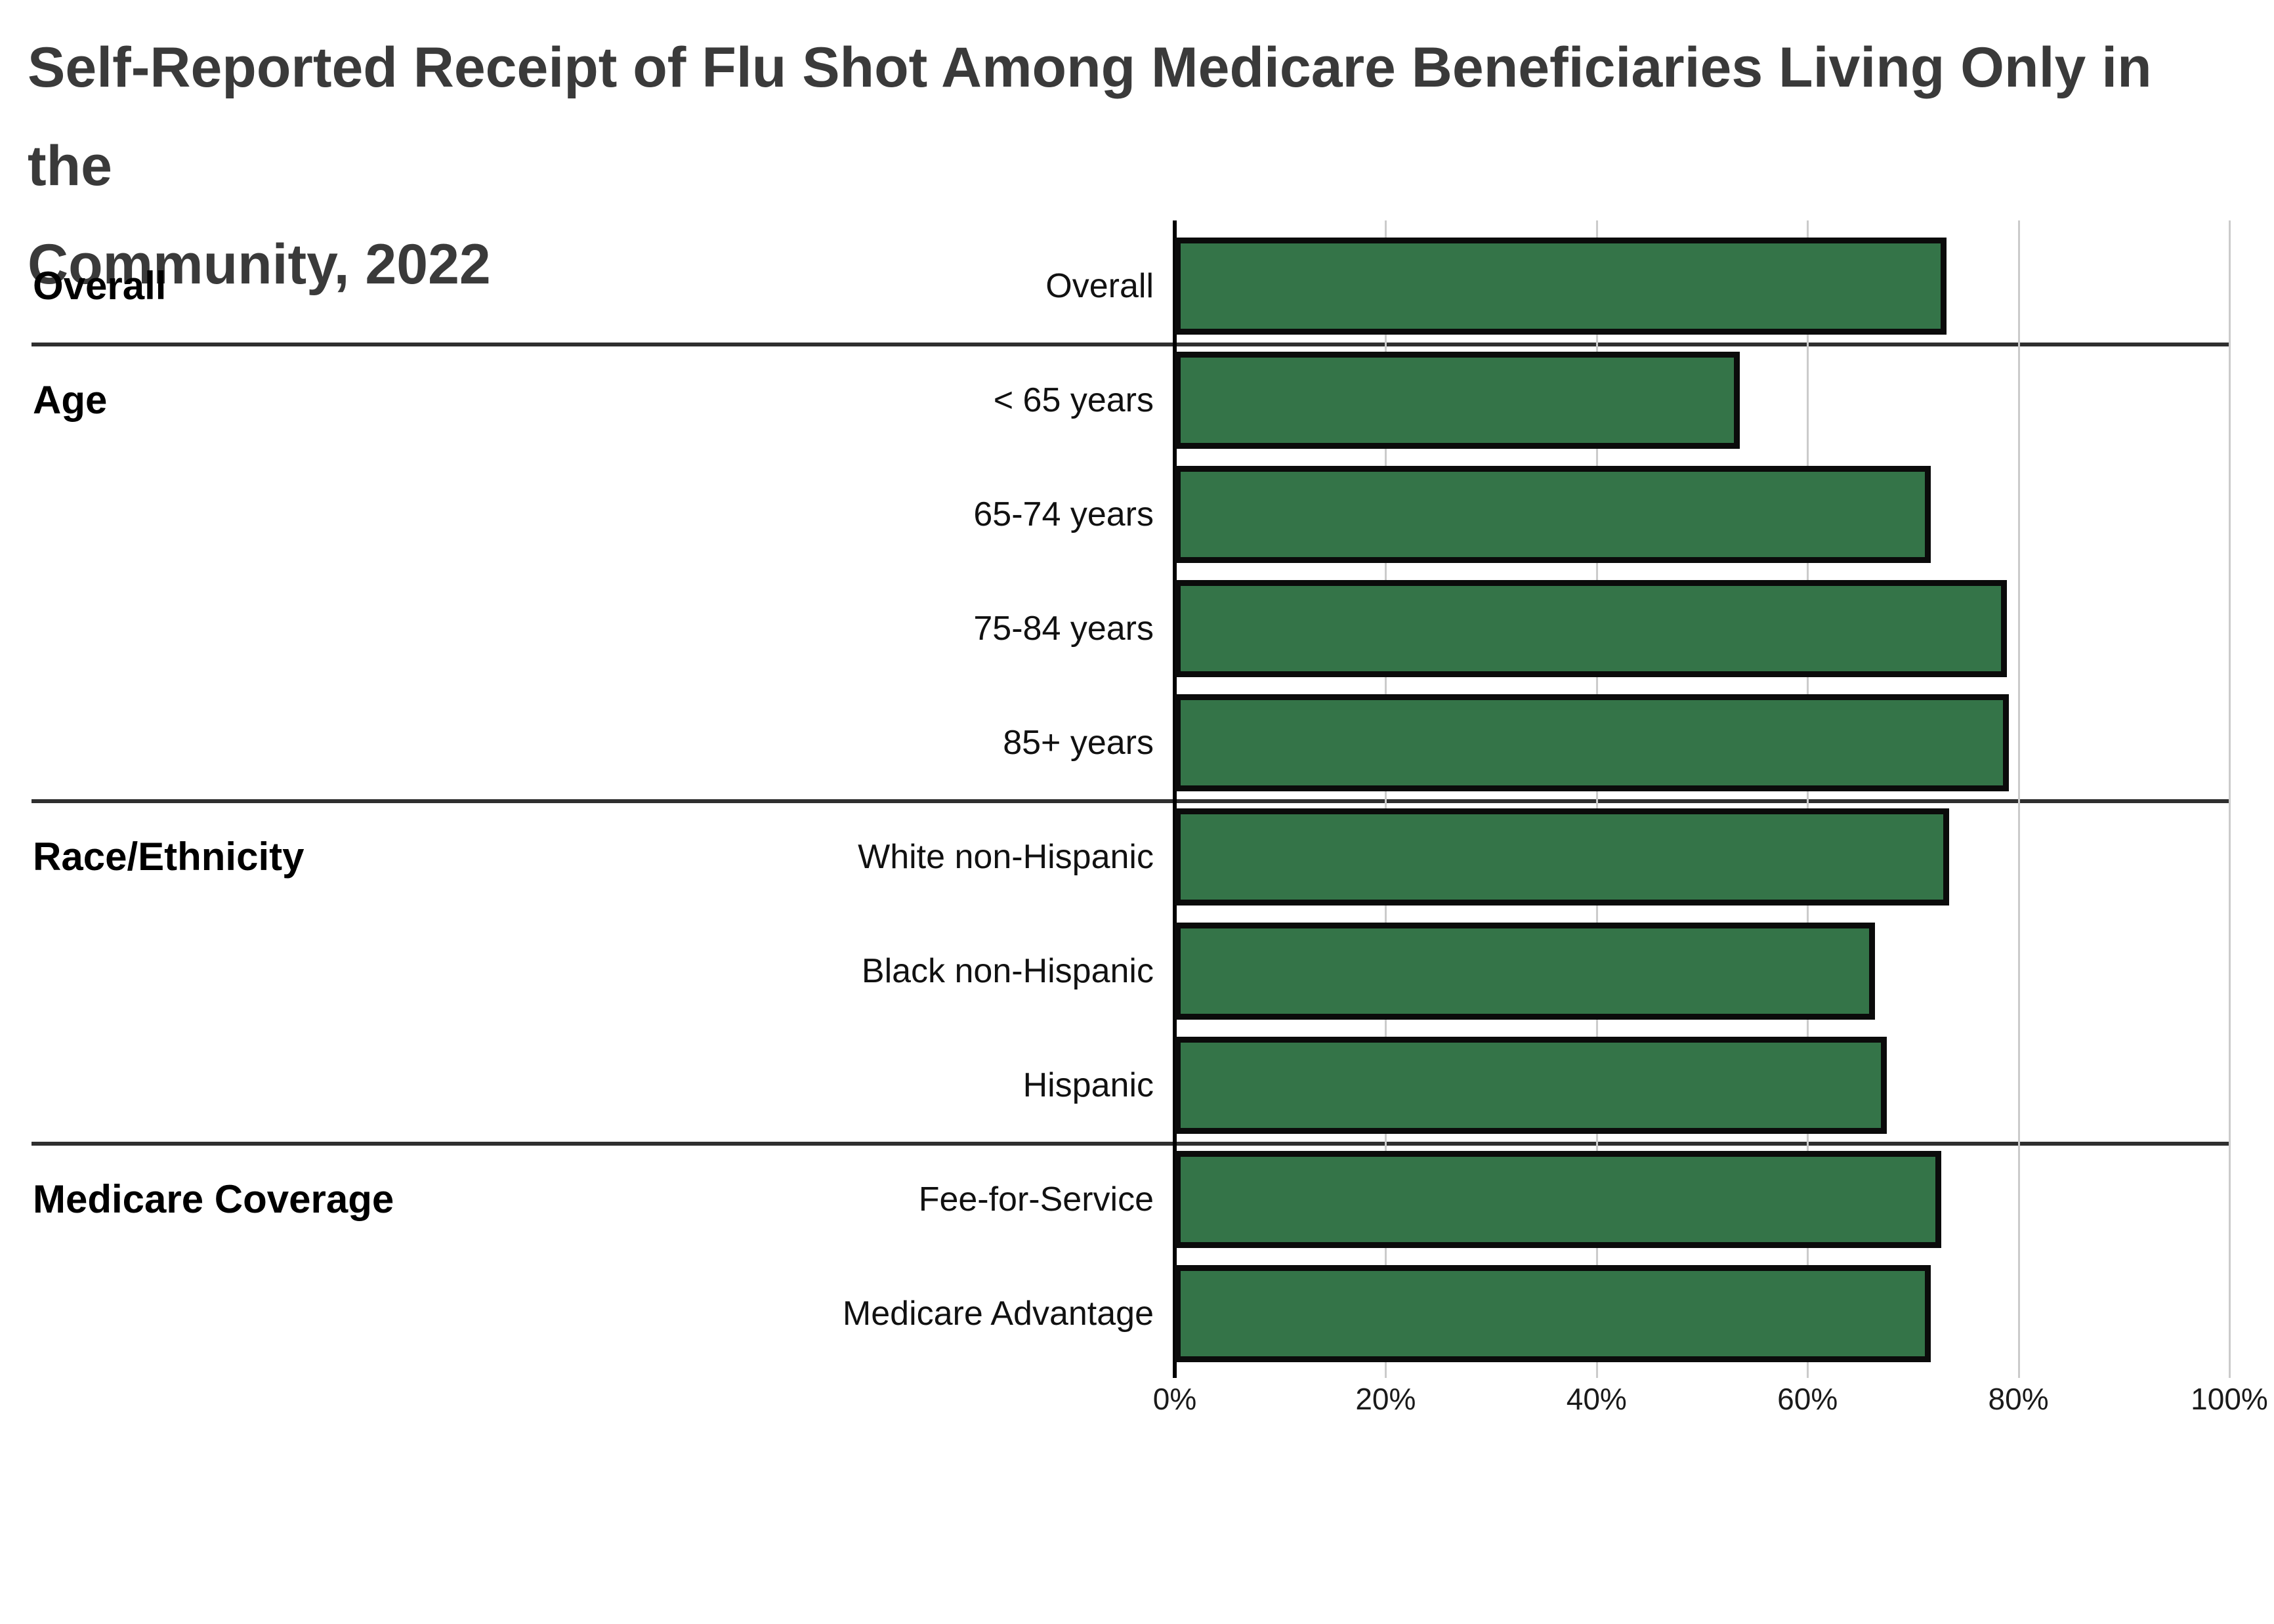 This screenshot has height=1624, width=2274. Describe the element at coordinates (1036, 1199) in the screenshot. I see `row-label: Fee-for-Service` at that location.